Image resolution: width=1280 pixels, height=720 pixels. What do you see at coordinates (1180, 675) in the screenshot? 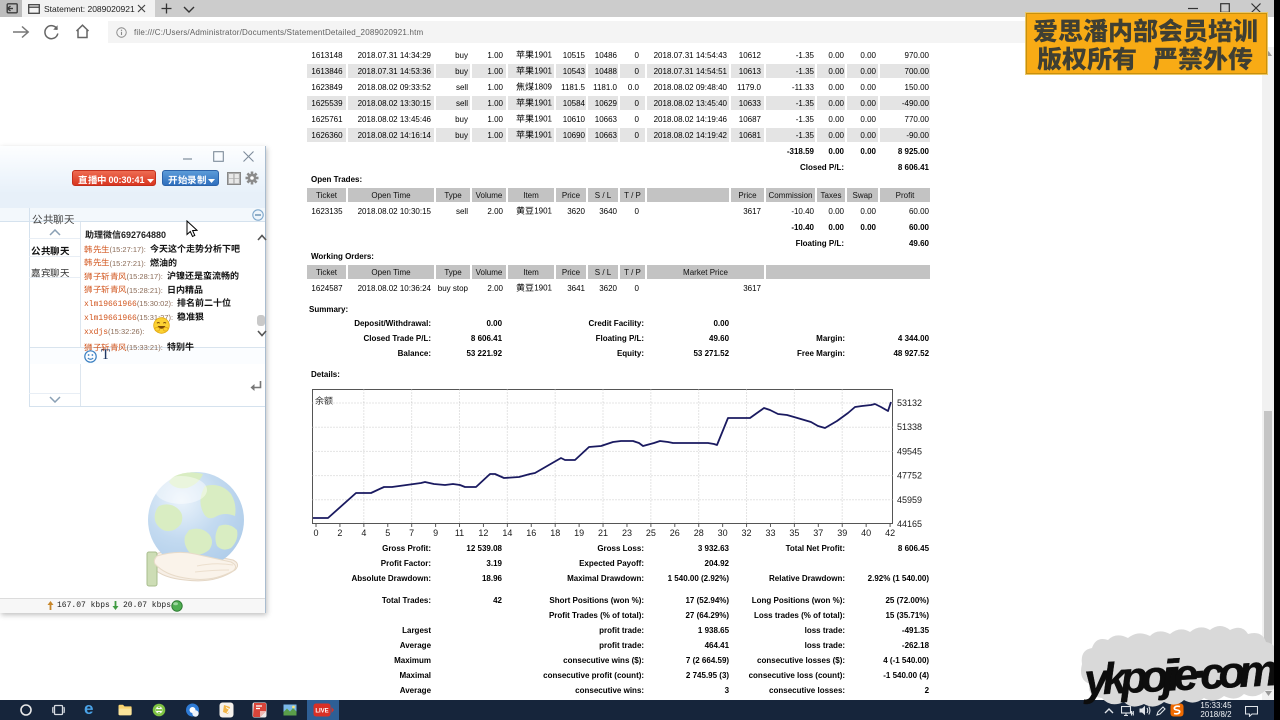
I see `svg-text: ykpojie·com` at bounding box center [1180, 675].